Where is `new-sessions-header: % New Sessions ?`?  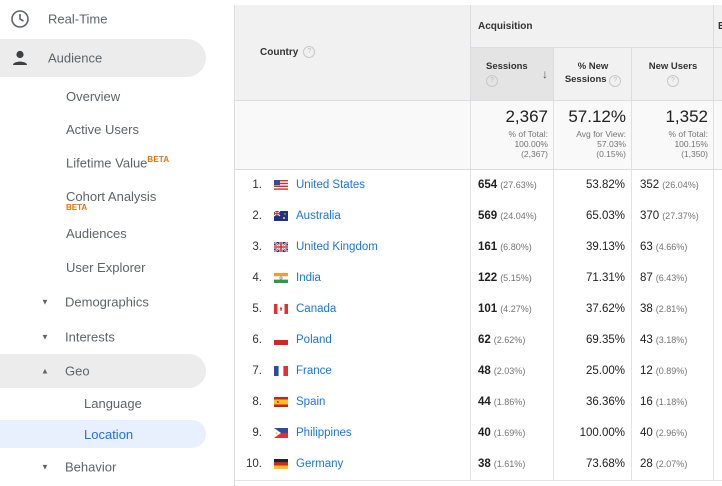
new-sessions-header: % New Sessions ? is located at coordinates (592, 74).